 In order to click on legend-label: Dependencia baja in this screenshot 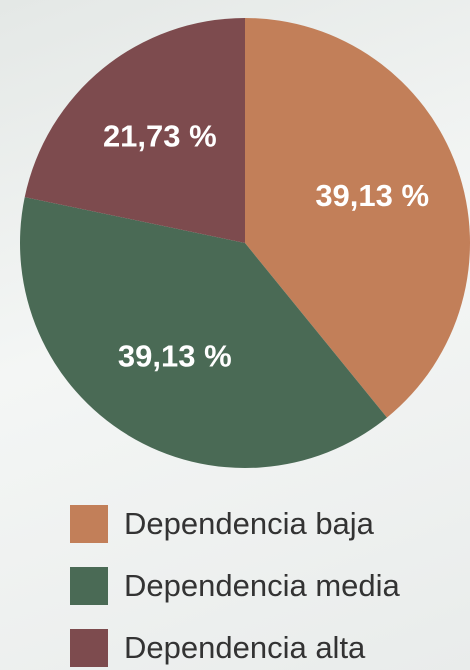, I will do `click(249, 523)`.